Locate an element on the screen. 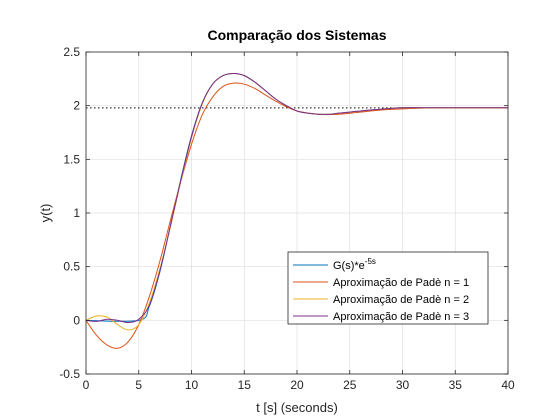  y-tick-label: -0.5 is located at coordinates (69, 374).